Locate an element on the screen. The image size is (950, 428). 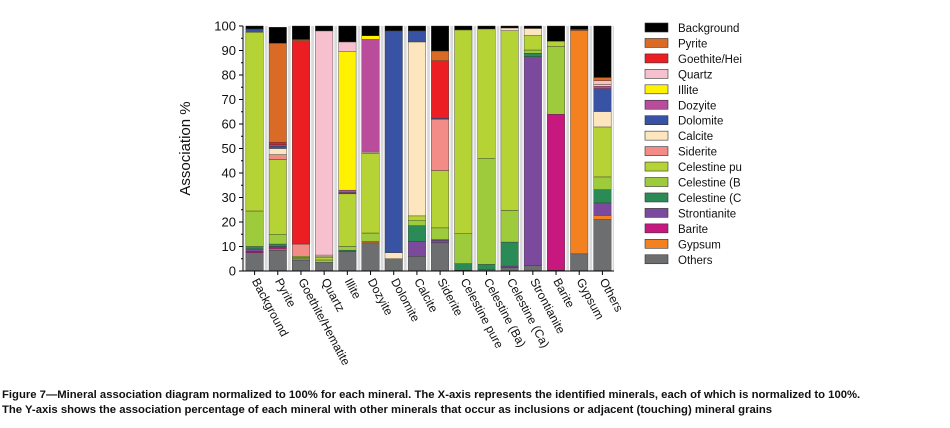
y-tick-label: 20 is located at coordinates (229, 222).